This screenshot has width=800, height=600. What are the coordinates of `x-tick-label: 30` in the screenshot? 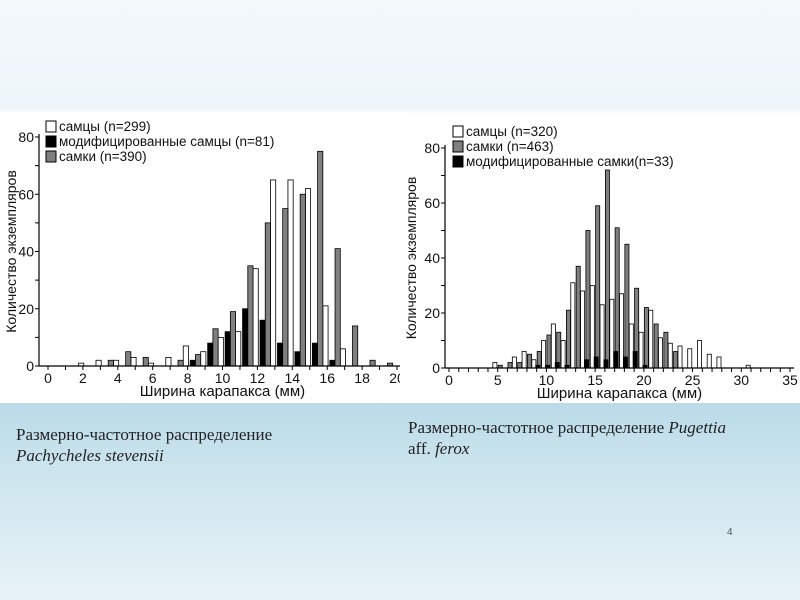 It's located at (741, 380).